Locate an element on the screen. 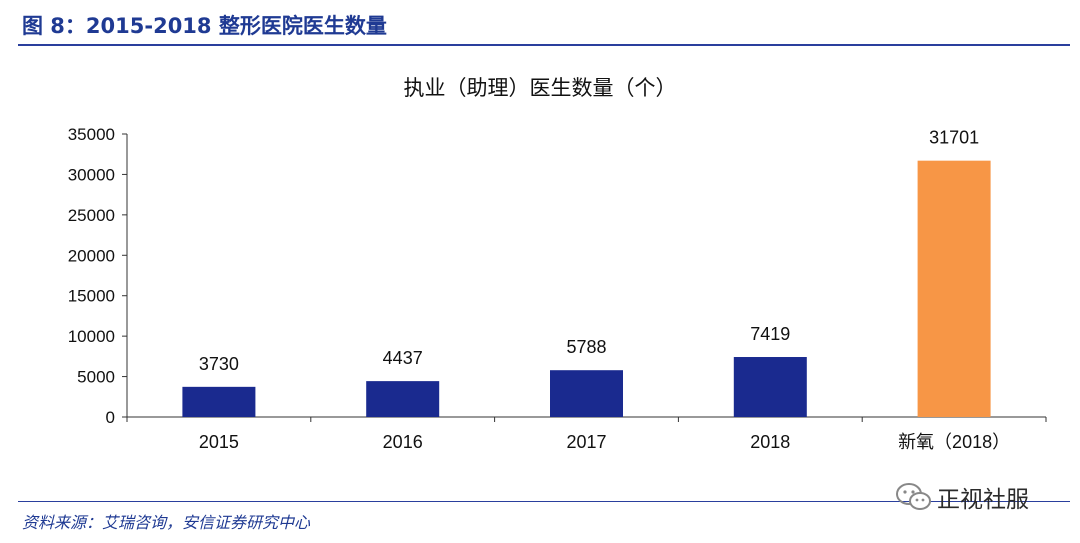  data-label: 3730 is located at coordinates (219, 364).